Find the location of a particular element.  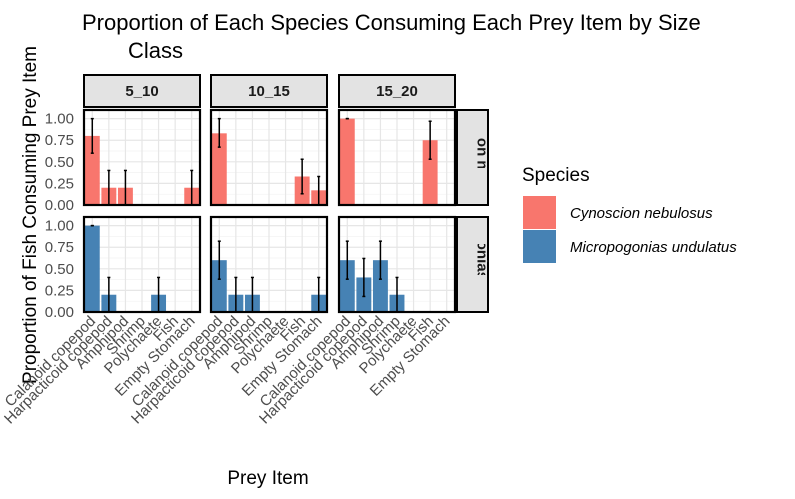

legend-item: Cynoscion nebulosus is located at coordinates (618, 212).